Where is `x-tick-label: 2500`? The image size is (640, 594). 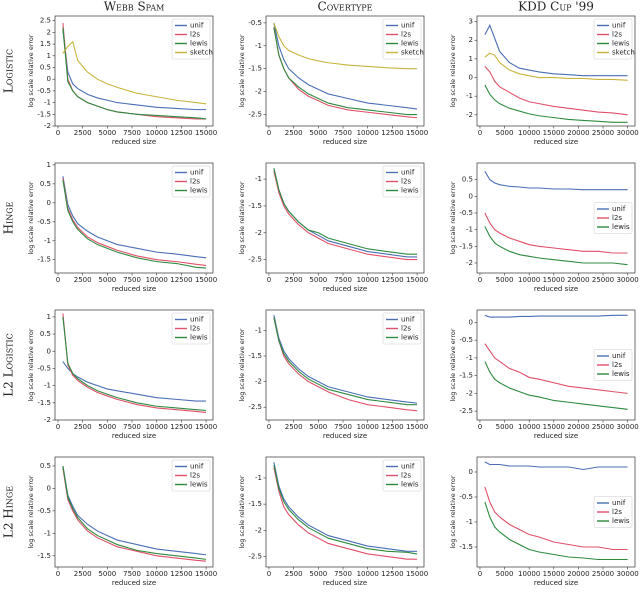
x-tick-label: 2500 is located at coordinates (83, 133).